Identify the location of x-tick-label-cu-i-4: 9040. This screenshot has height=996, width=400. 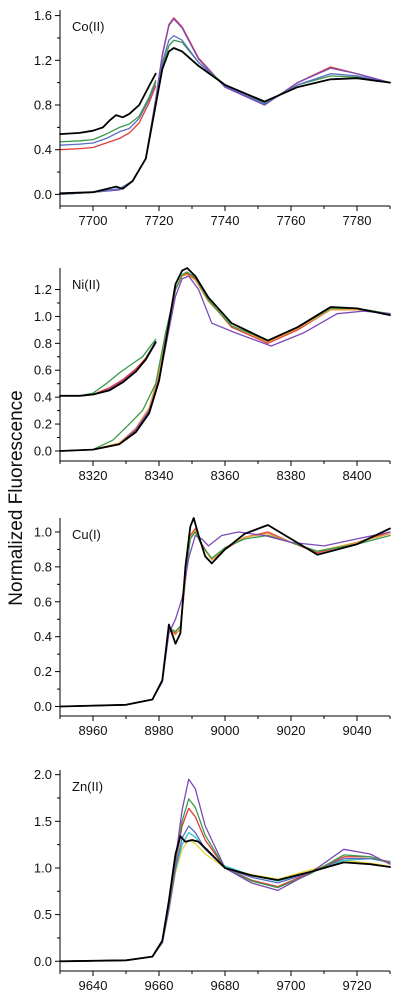
(357, 730).